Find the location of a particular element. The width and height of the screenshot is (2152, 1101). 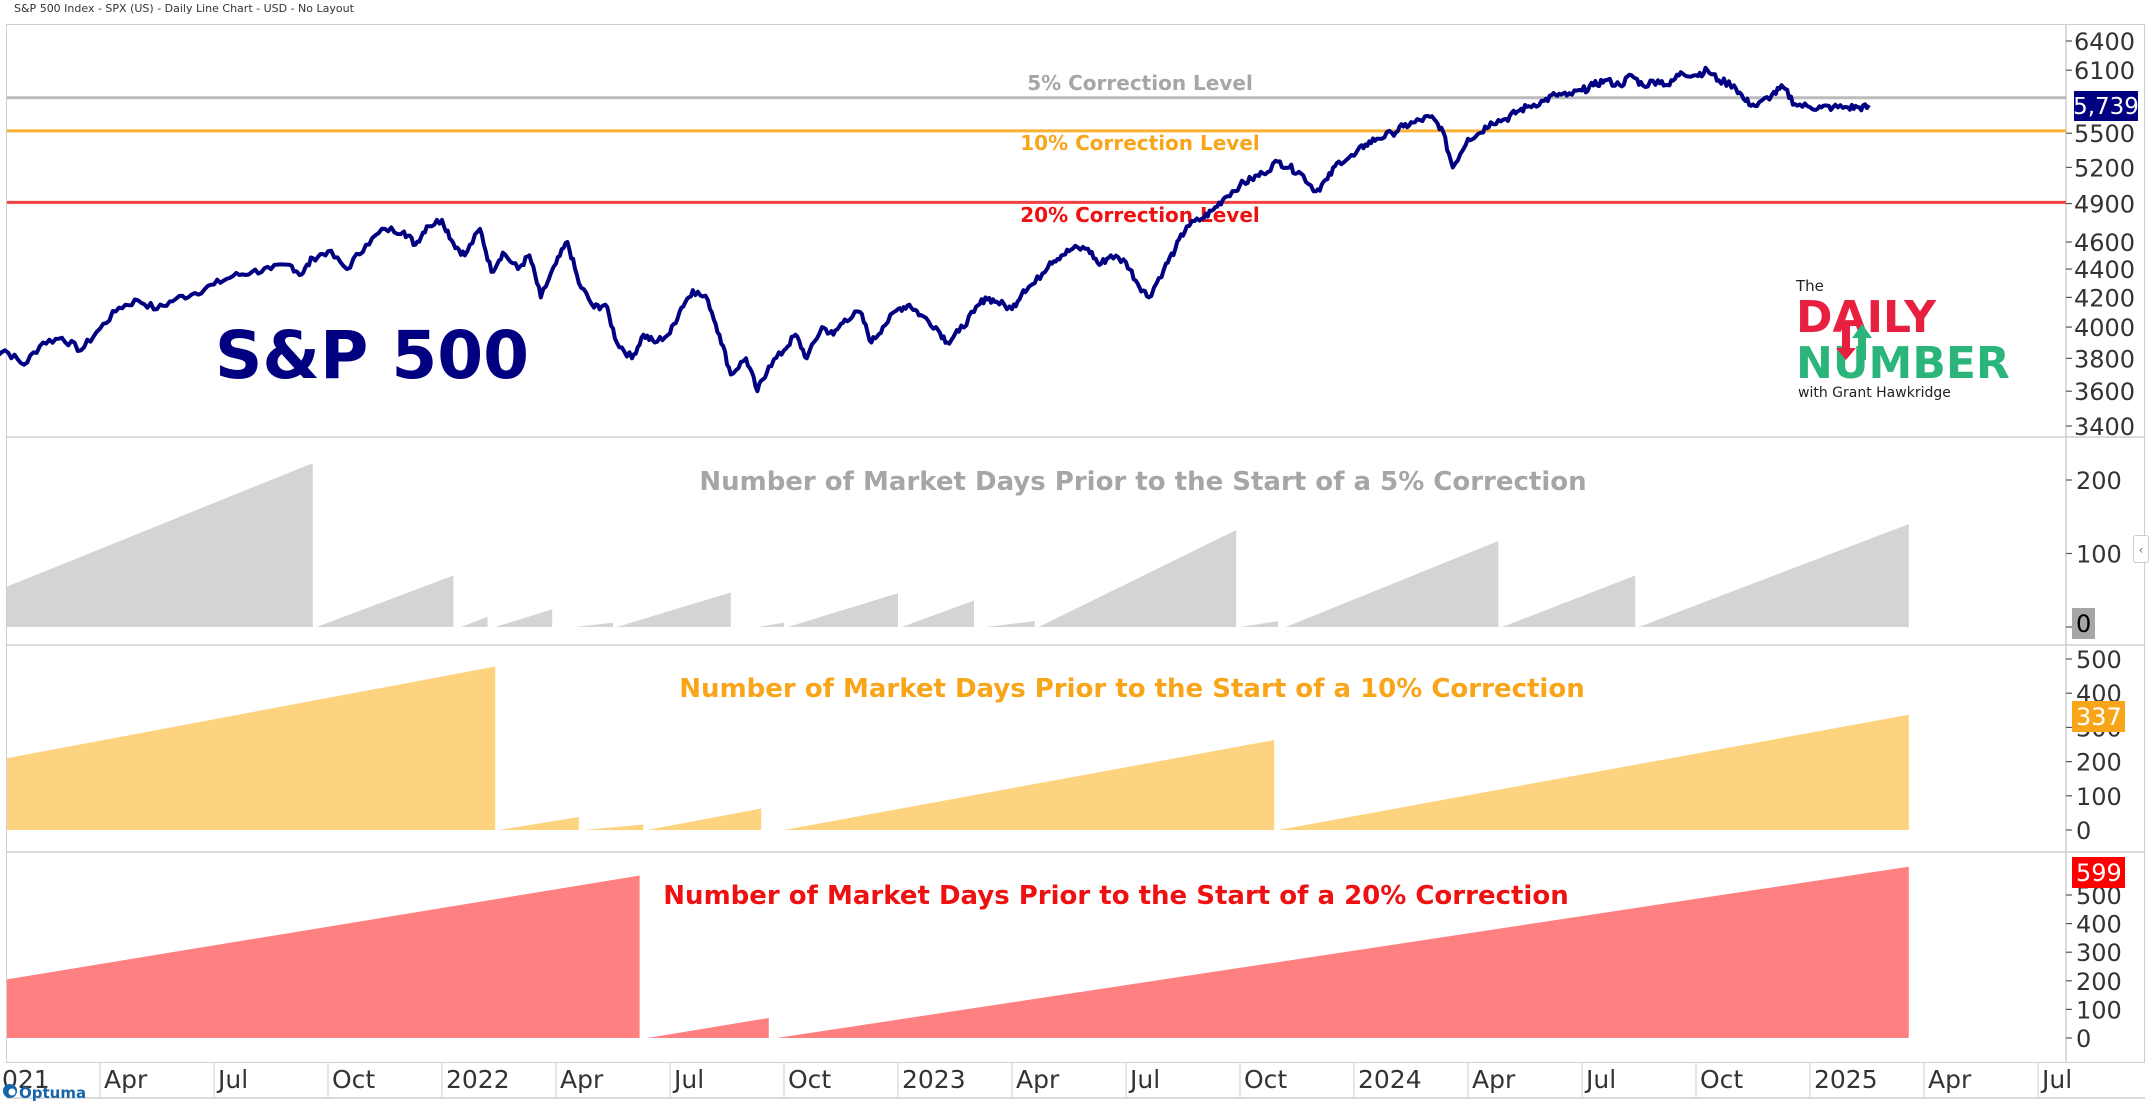

last-value-tag: 0 is located at coordinates (2083, 624).